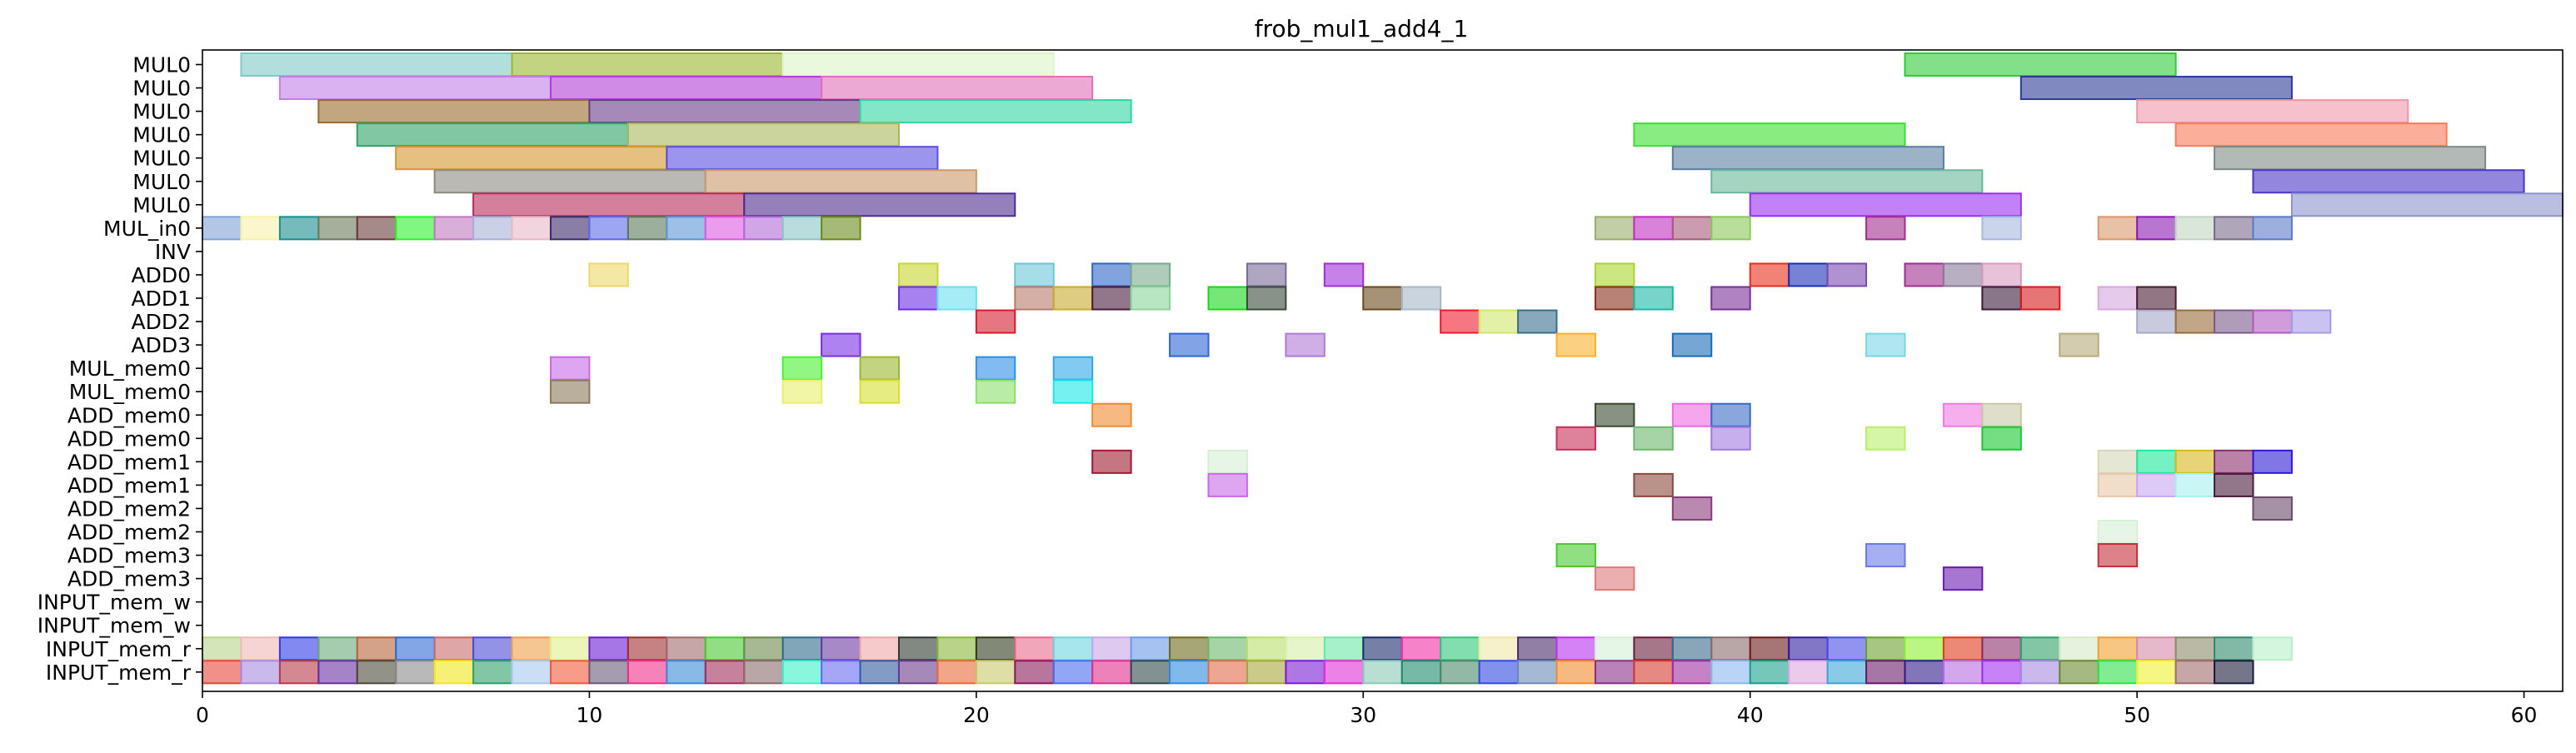  I want to click on x-tick-label: 30, so click(1363, 715).